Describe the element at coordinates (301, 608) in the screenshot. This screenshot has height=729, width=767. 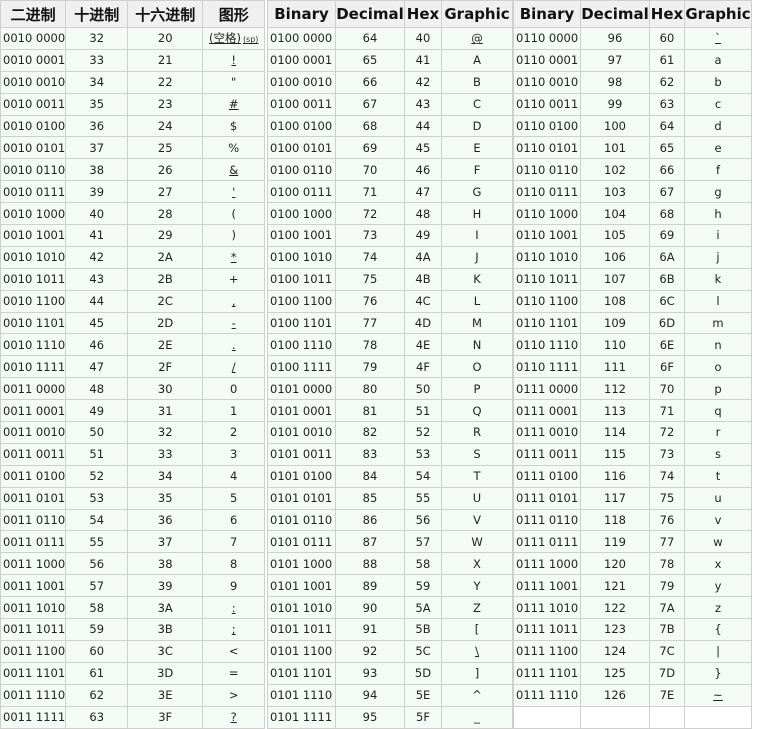
I see `binary-cell: 0101 1010` at that location.